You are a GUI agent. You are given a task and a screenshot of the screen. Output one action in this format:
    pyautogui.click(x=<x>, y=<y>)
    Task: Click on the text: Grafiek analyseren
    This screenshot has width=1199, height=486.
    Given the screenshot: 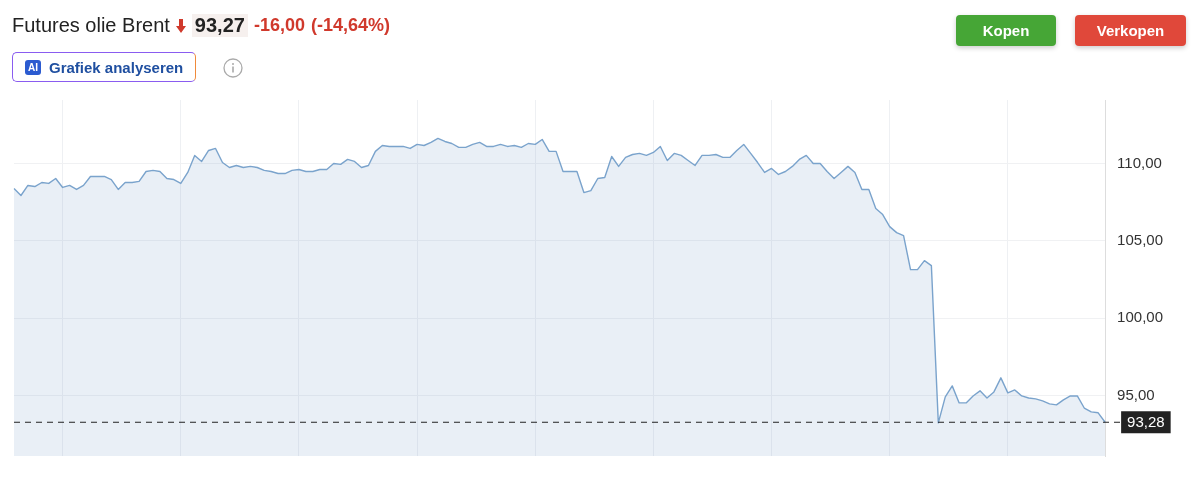 What is the action you would take?
    pyautogui.click(x=116, y=67)
    